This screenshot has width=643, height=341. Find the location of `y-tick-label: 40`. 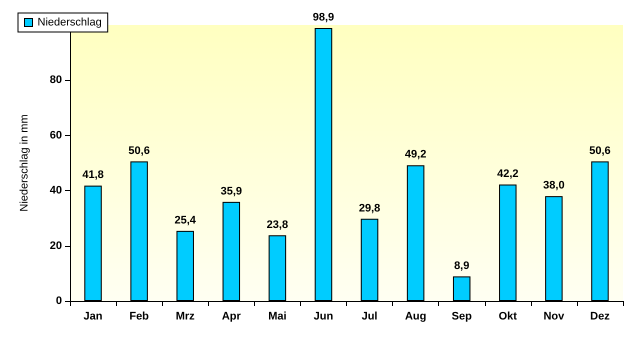

y-tick-label: 40 is located at coordinates (56, 190).